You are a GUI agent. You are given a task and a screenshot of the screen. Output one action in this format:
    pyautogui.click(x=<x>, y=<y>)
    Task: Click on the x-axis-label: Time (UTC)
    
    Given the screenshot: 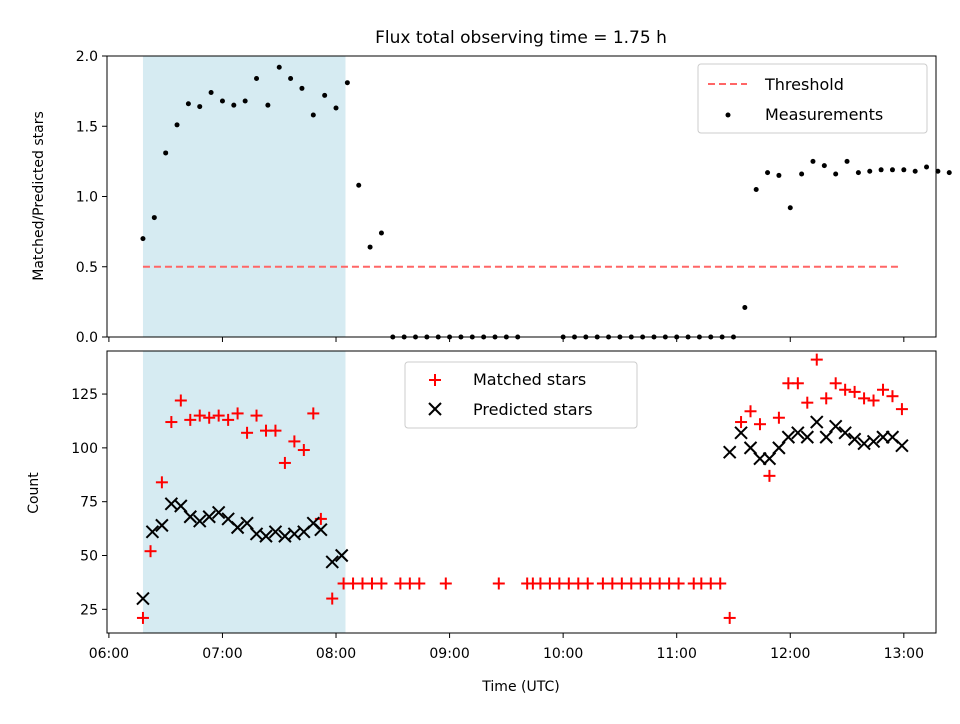 What is the action you would take?
    pyautogui.click(x=520, y=687)
    